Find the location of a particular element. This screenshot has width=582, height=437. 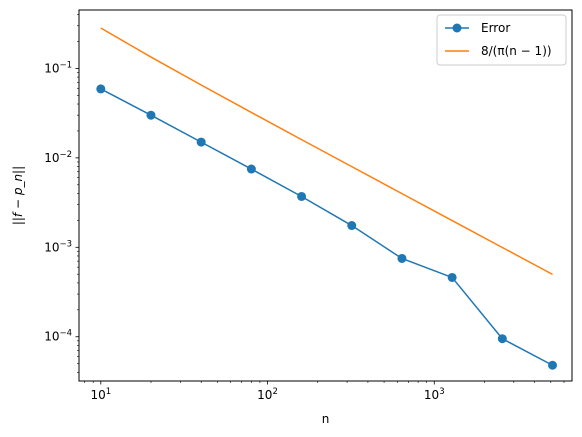

x-tick-label: 103 is located at coordinates (434, 394).